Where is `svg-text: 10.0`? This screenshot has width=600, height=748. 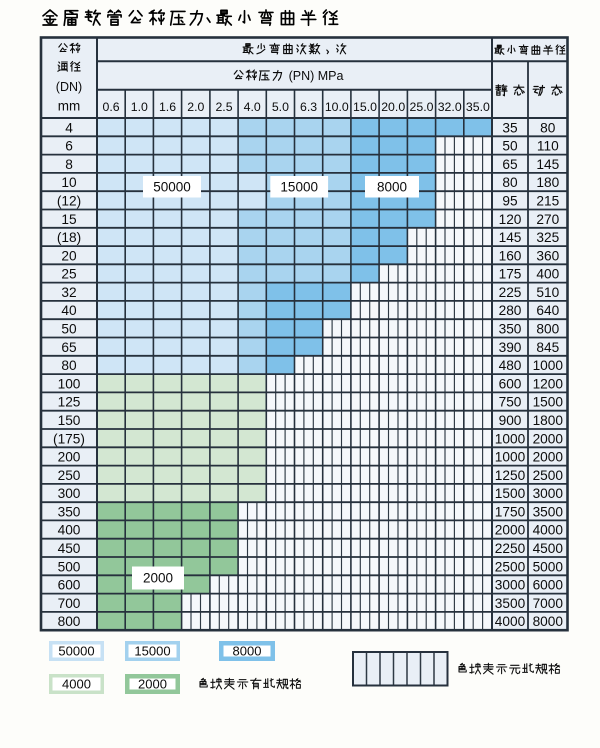 svg-text: 10.0 is located at coordinates (337, 107).